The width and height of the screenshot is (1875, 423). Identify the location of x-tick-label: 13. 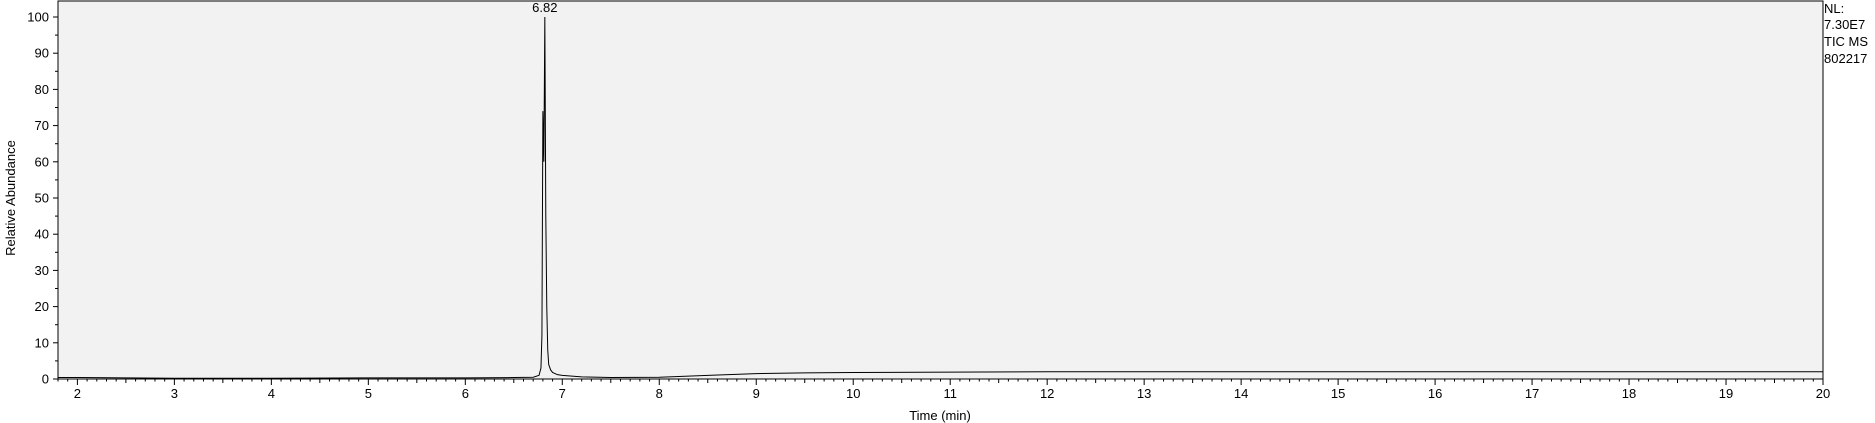
(1144, 393).